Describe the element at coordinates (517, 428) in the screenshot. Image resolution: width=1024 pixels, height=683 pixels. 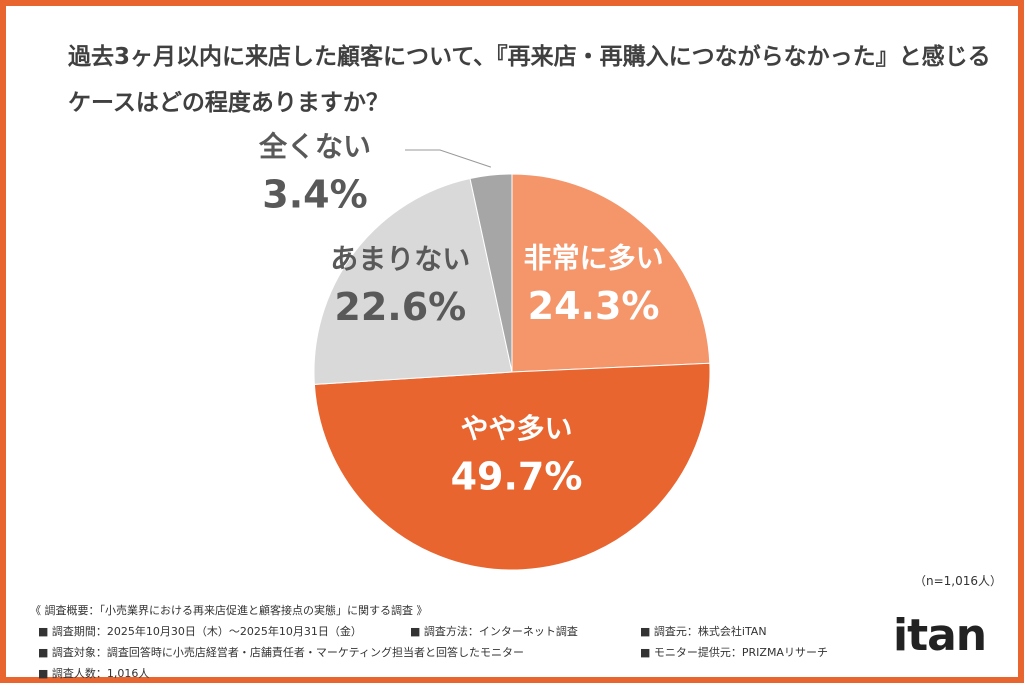
I see `slice-name: やや多い` at that location.